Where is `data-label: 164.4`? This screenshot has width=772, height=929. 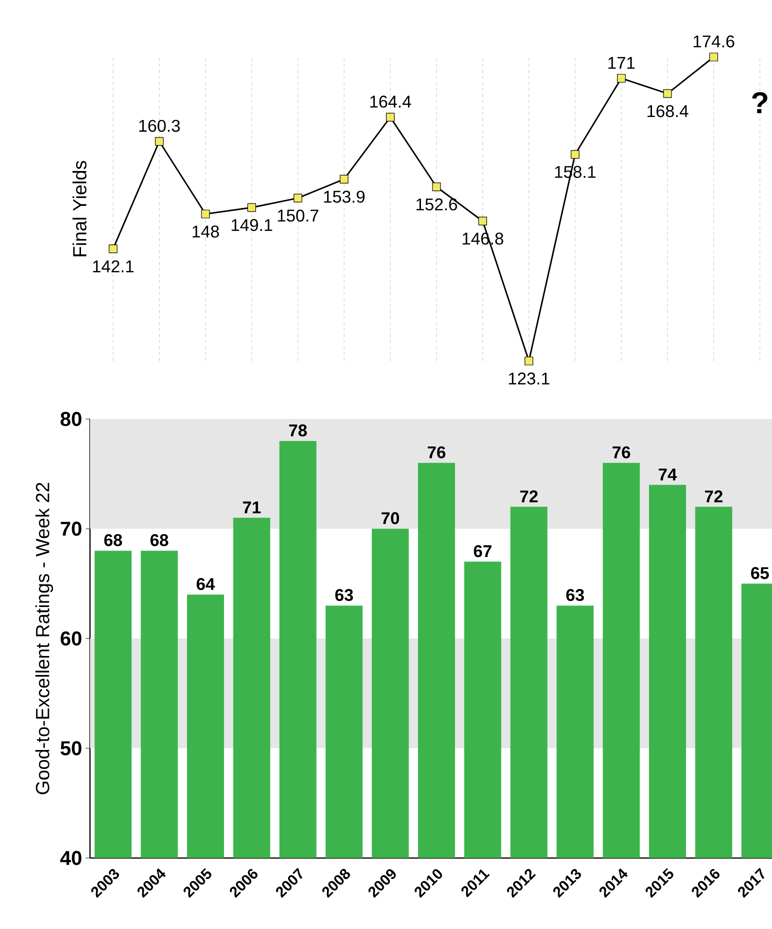 data-label: 164.4 is located at coordinates (391, 102).